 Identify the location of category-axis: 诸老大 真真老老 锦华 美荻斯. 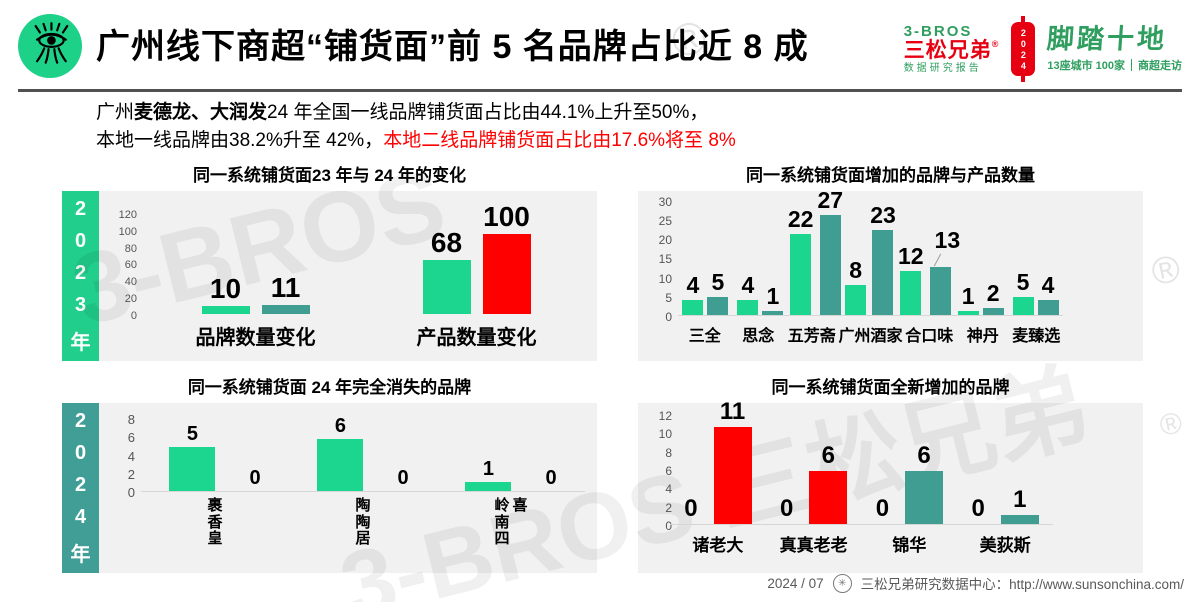
(861, 540).